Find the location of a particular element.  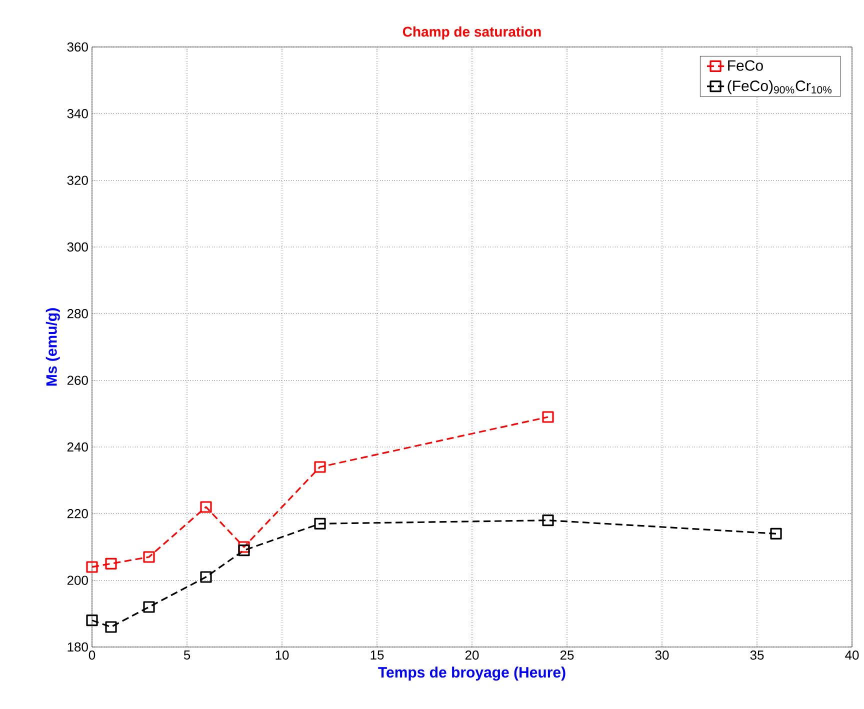

x-tick-label: 30 is located at coordinates (662, 655).